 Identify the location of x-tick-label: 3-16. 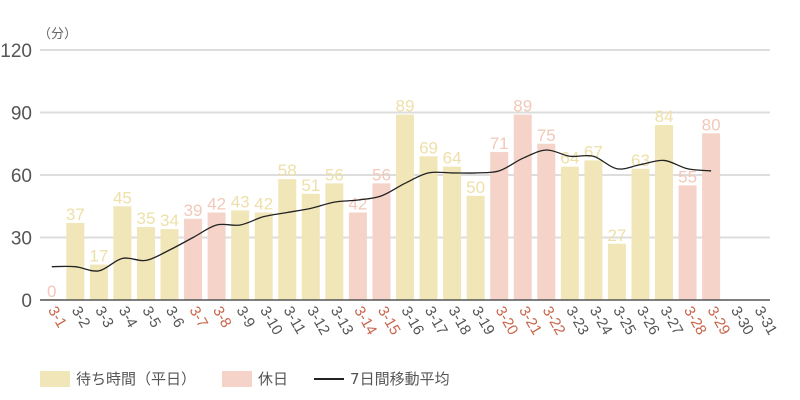
(413, 321).